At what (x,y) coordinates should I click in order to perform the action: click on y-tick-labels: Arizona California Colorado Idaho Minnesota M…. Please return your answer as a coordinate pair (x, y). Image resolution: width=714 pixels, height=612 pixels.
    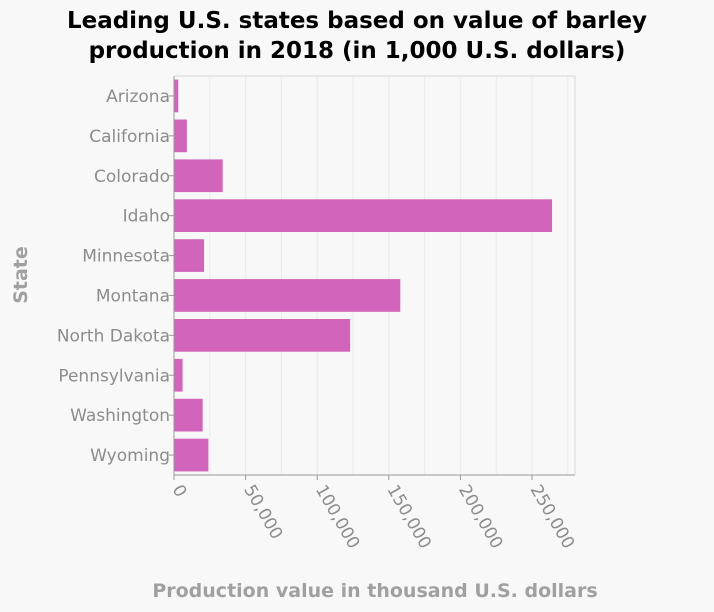
    Looking at the image, I should click on (113, 276).